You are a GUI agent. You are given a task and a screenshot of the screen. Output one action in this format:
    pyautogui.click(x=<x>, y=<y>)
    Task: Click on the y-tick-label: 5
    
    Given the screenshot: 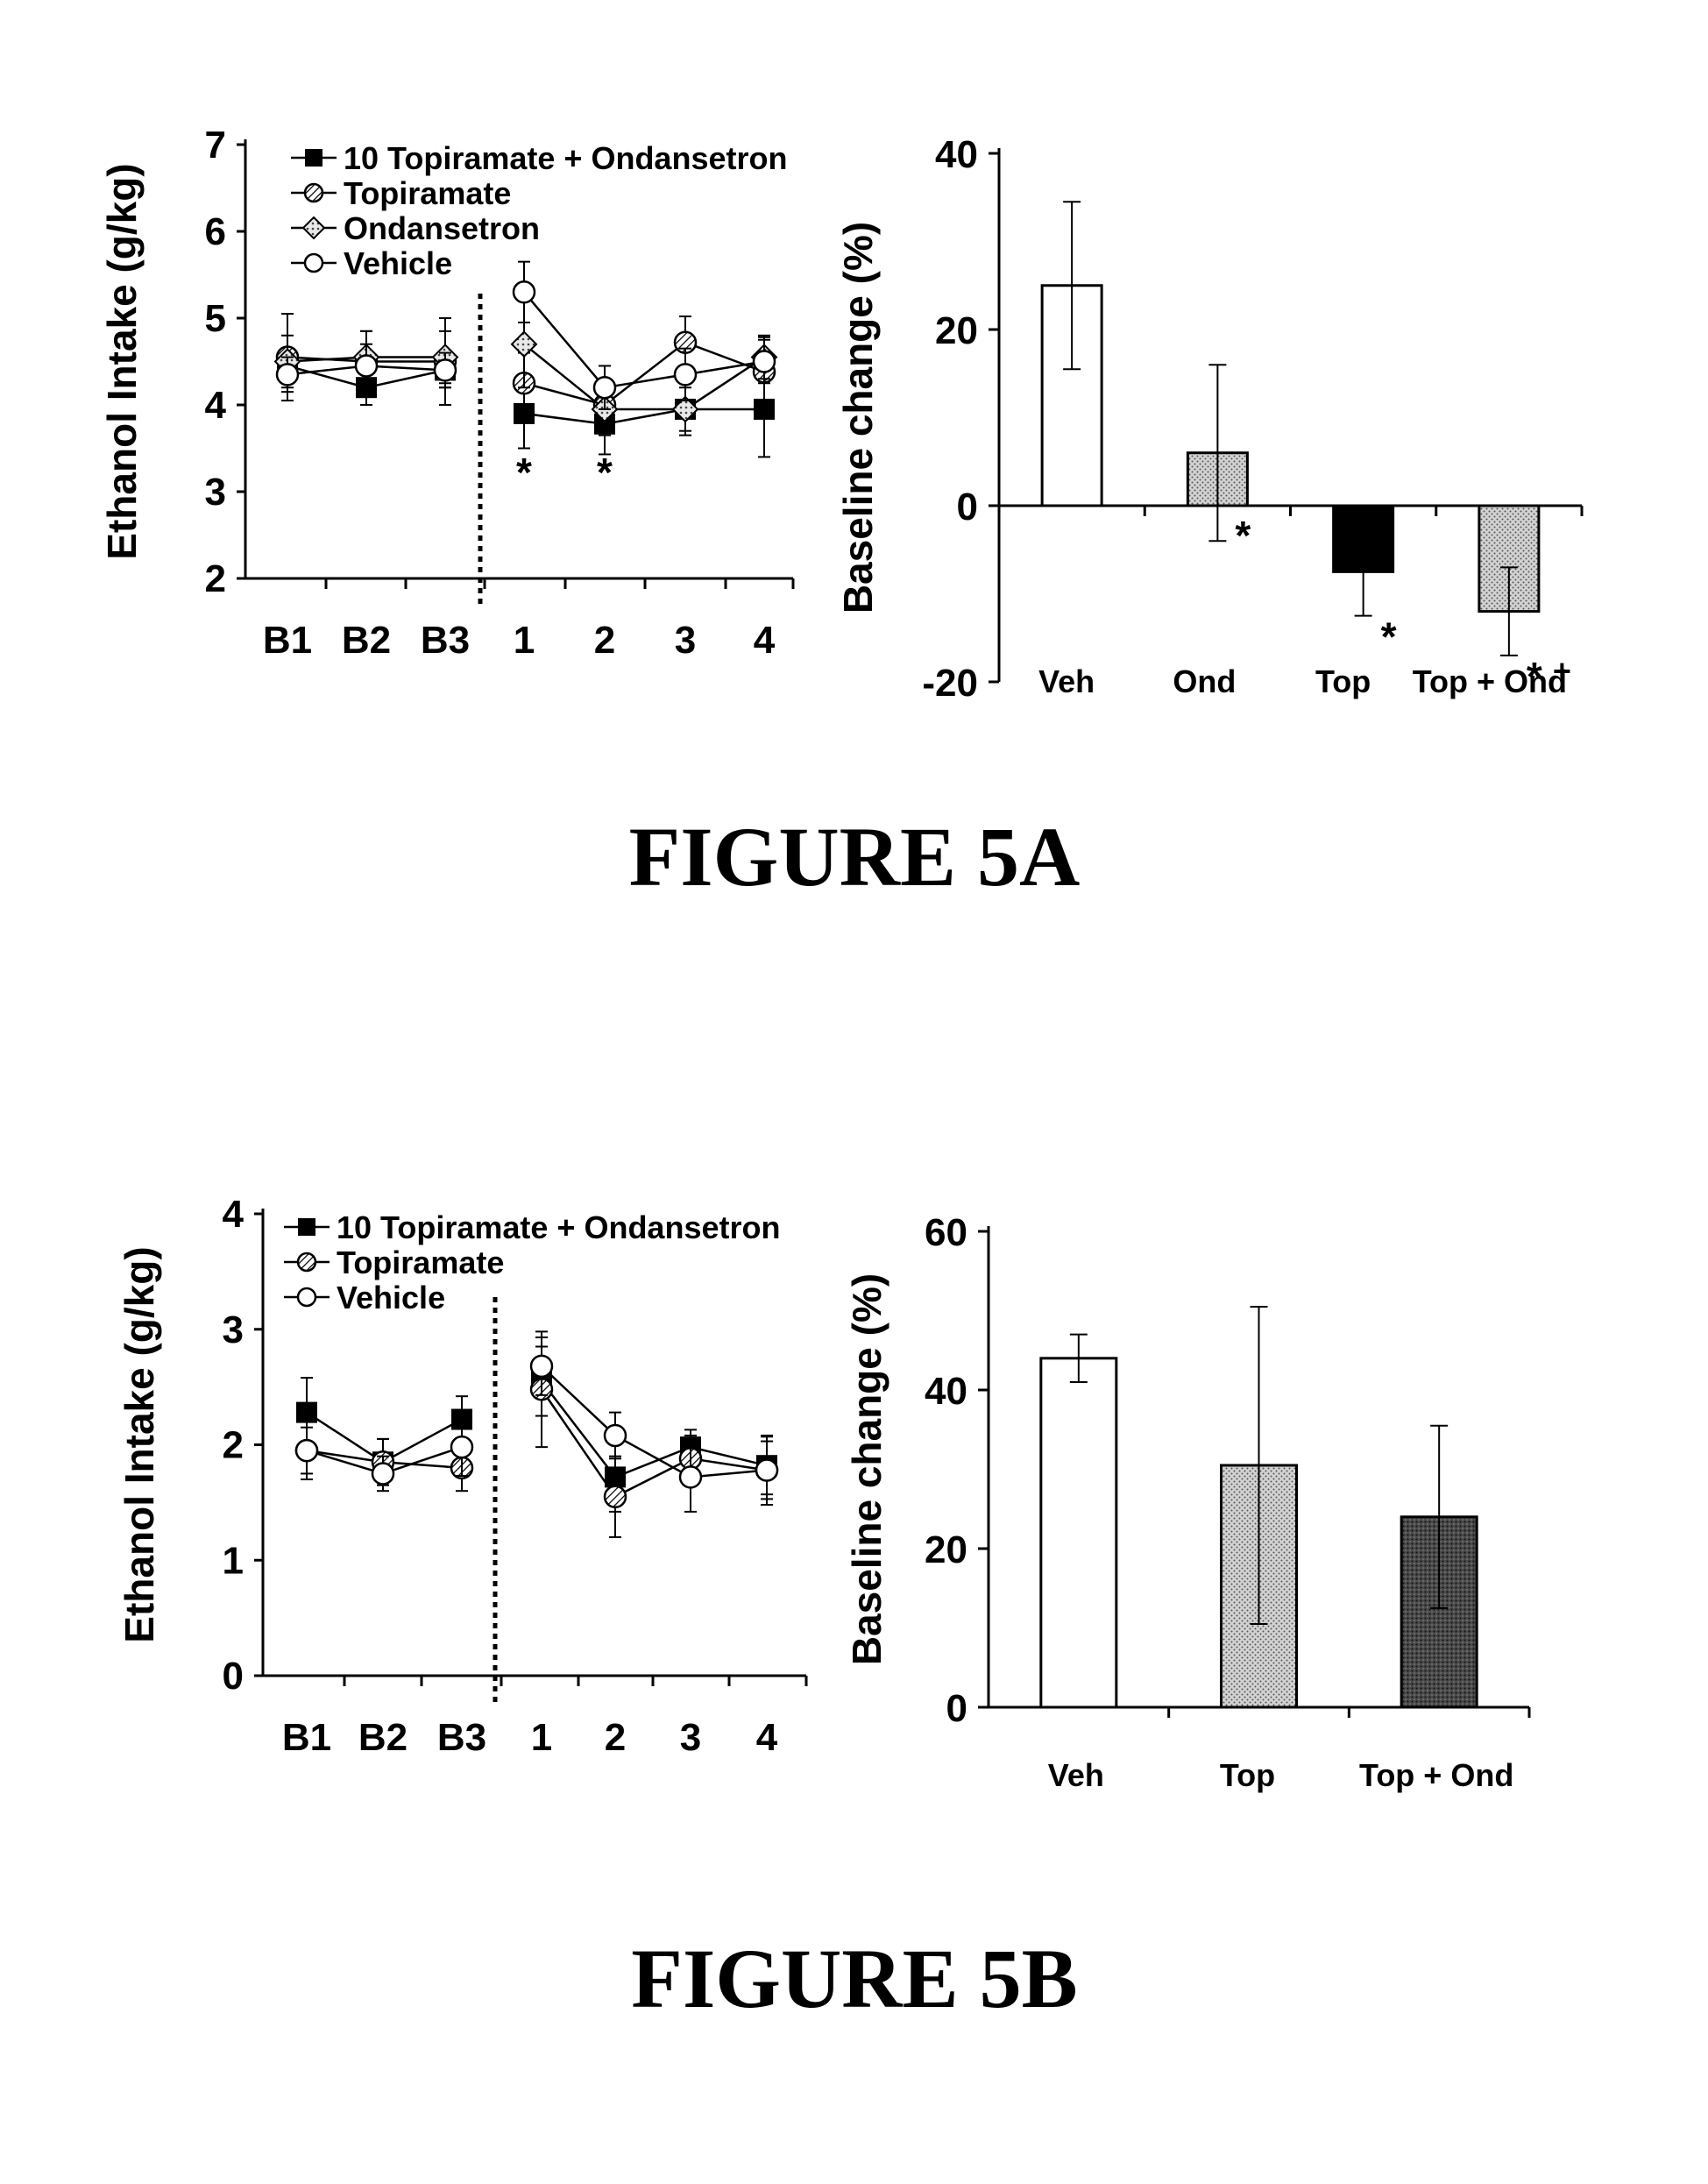 What is the action you would take?
    pyautogui.click(x=215, y=318)
    